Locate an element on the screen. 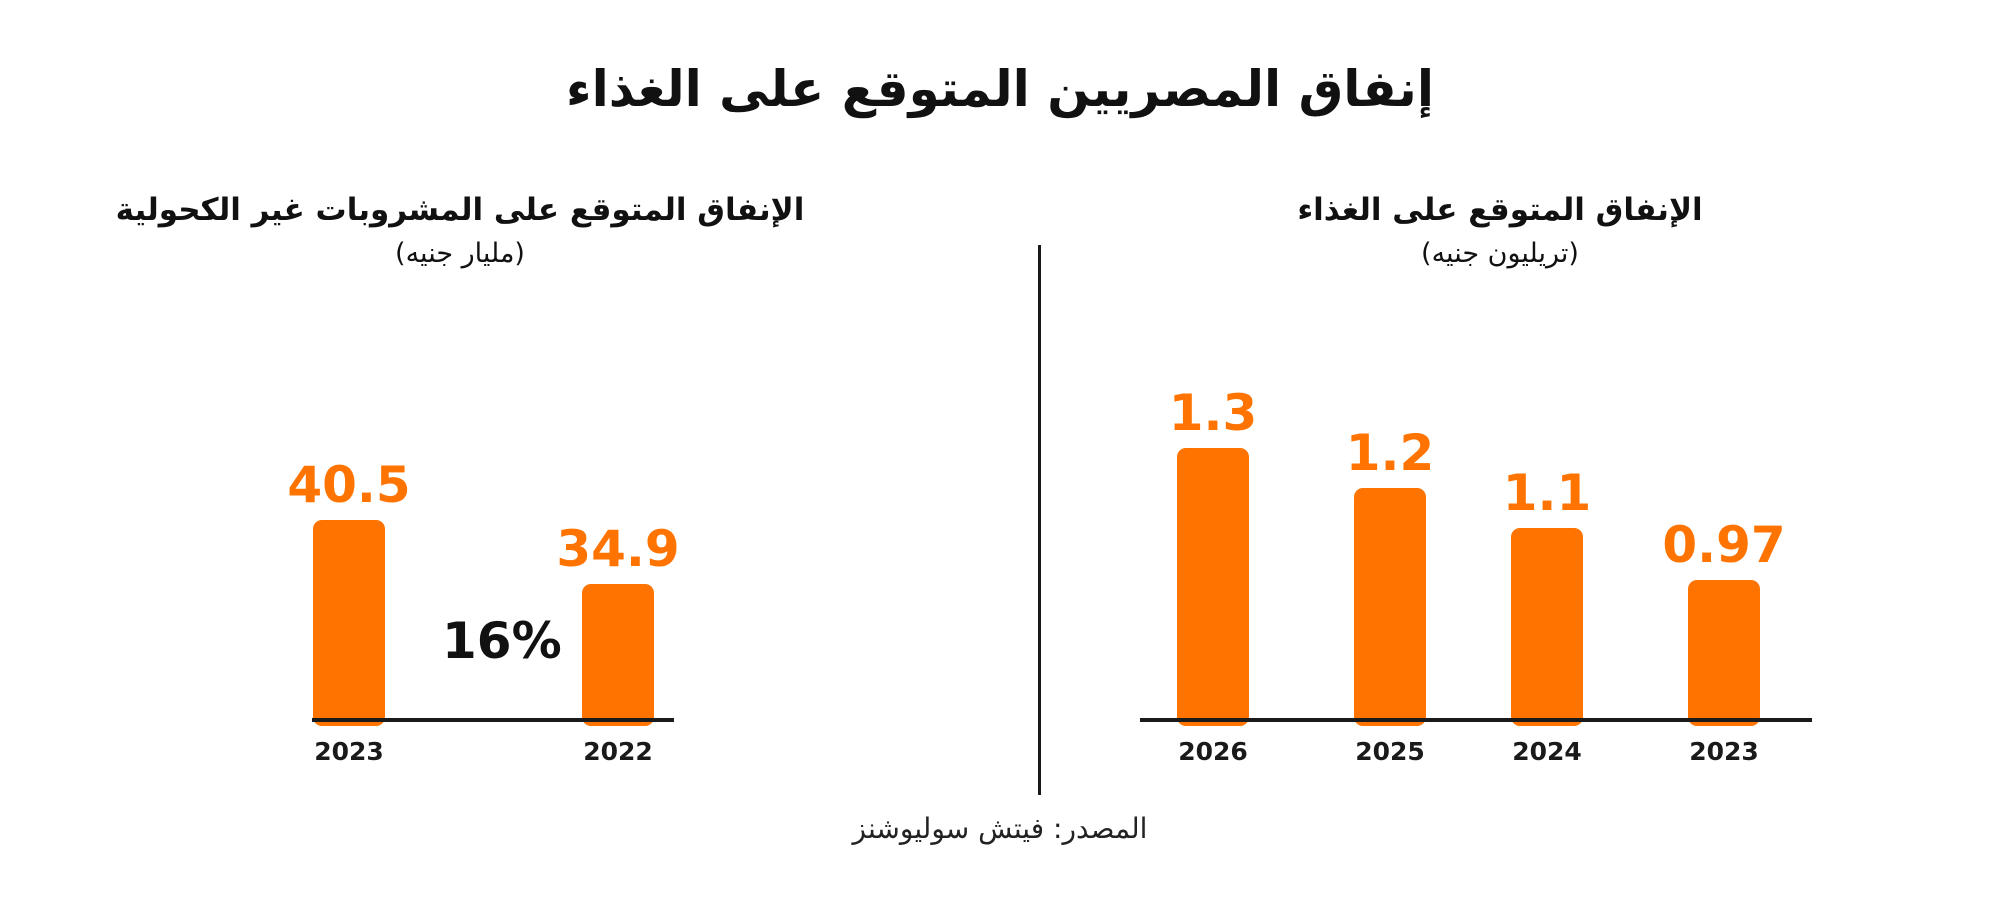  bar-2026 is located at coordinates (1213, 587).